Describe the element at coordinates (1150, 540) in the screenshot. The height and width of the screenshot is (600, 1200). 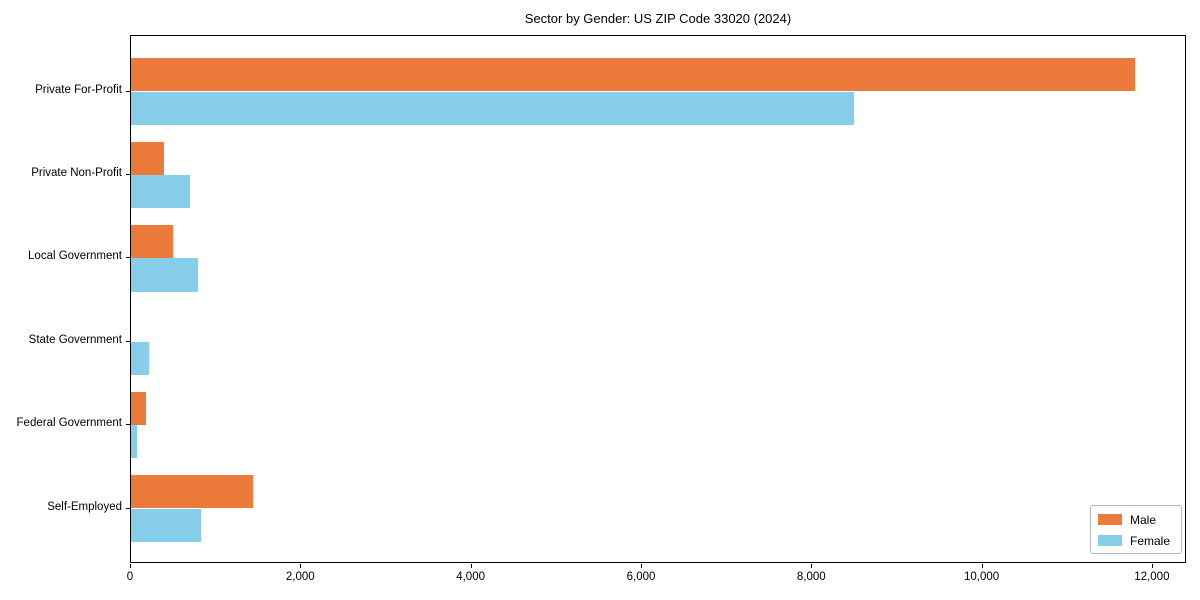
I see `legend-label-female: Female` at that location.